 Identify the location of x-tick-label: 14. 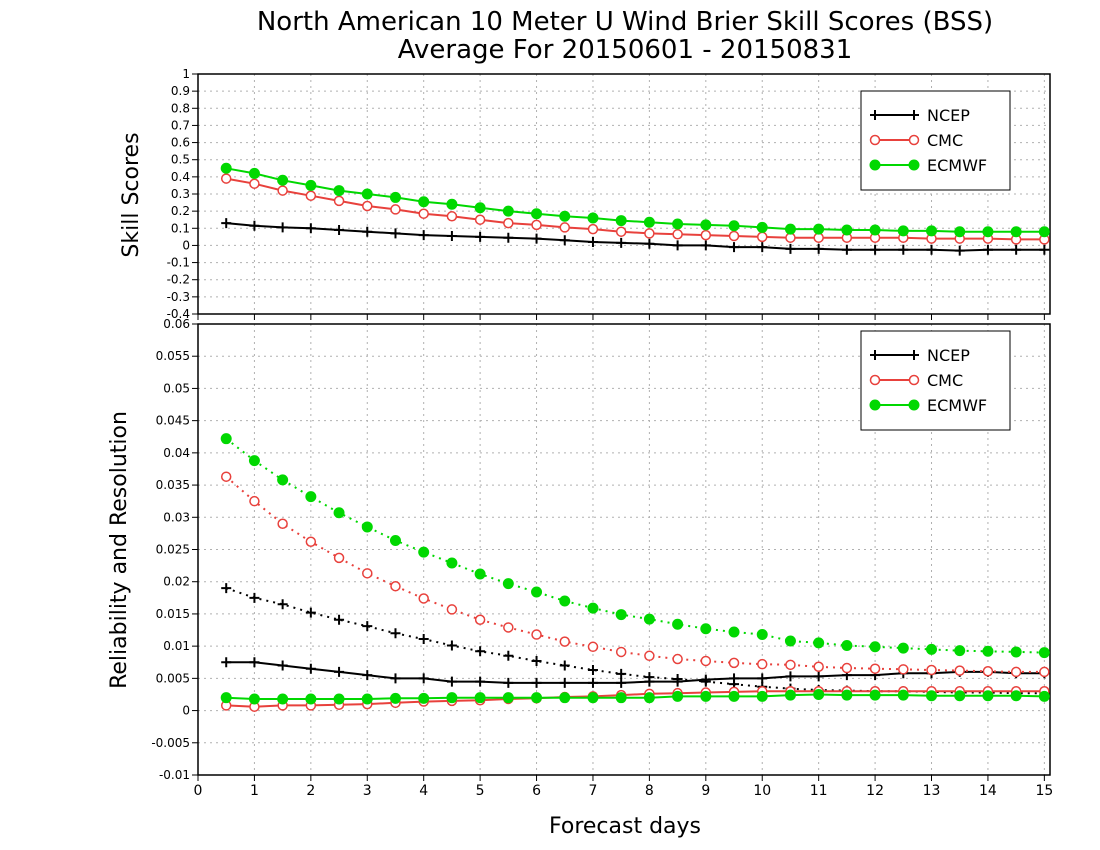
(988, 791).